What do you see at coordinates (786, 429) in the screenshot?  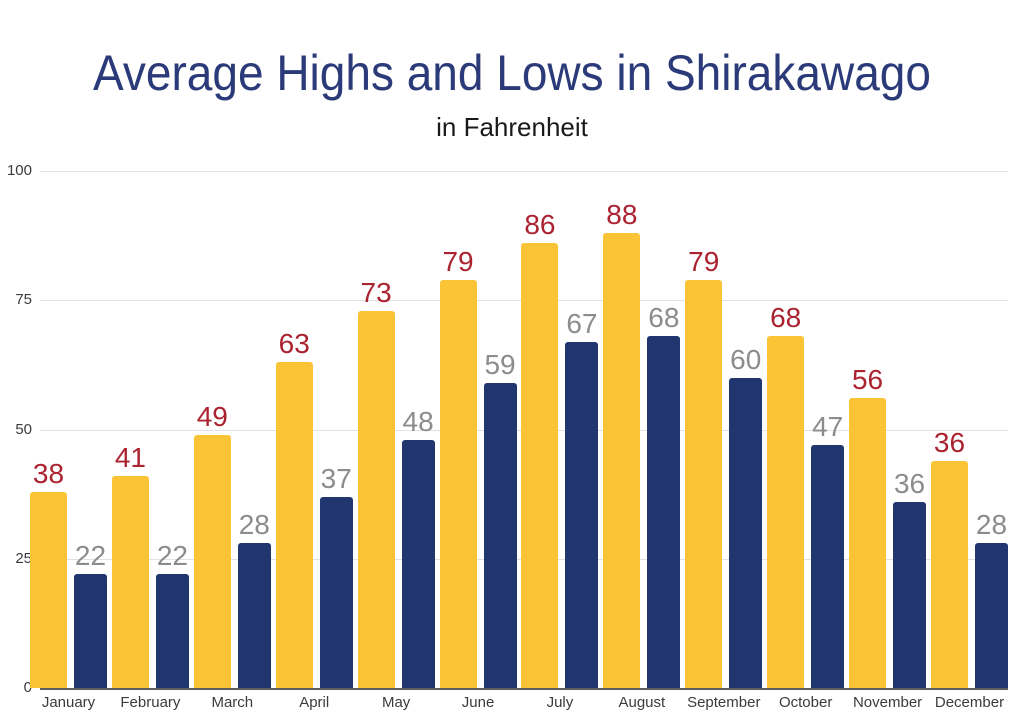 I see `high-column: 68` at bounding box center [786, 429].